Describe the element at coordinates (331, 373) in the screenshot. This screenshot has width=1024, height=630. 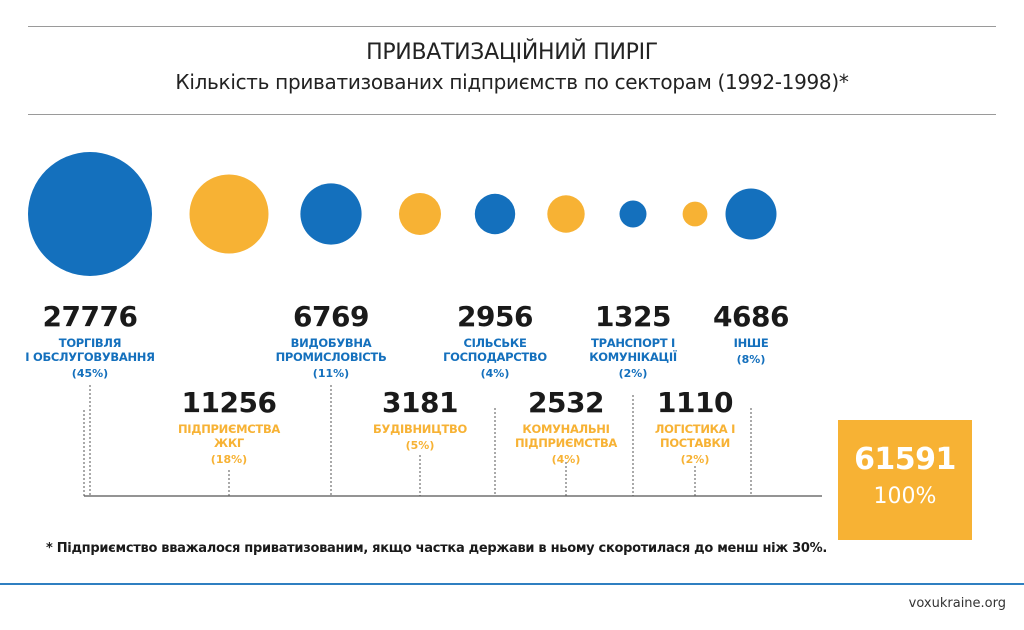
I see `percent-label-3: (11%)` at that location.